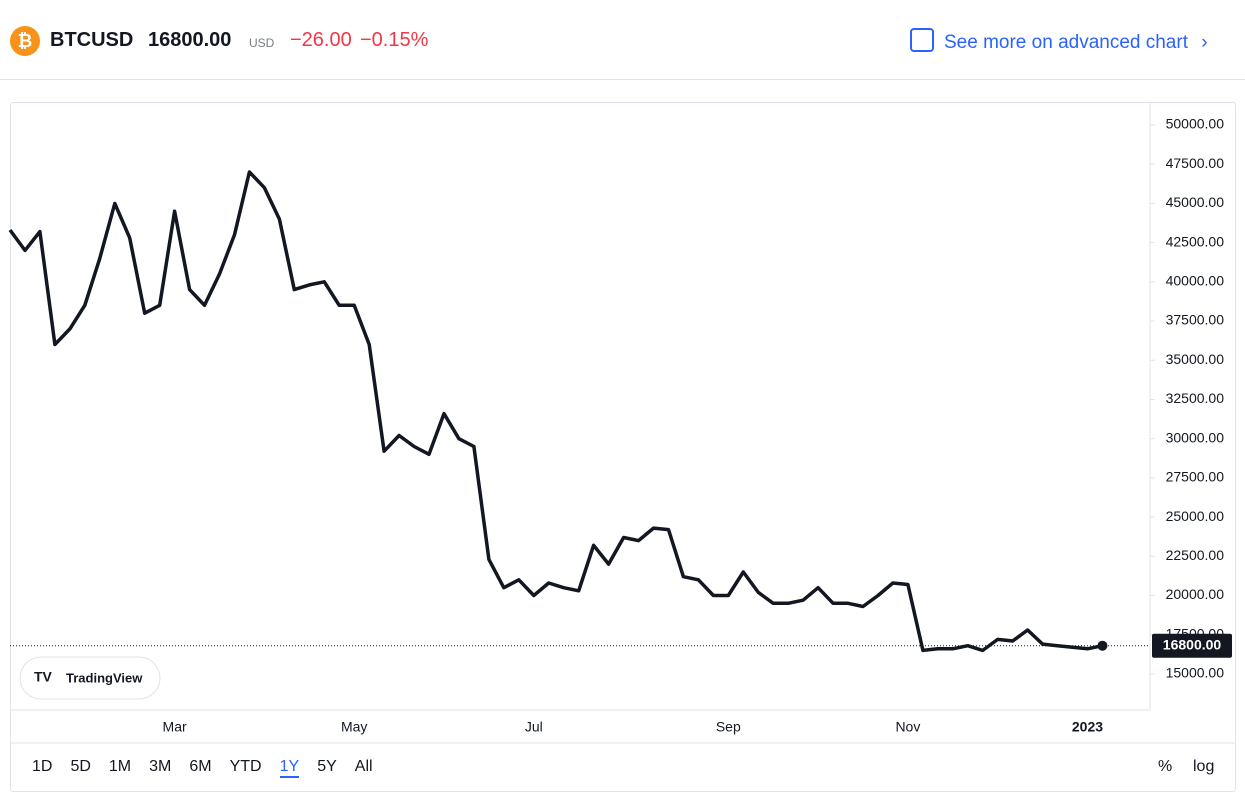 The image size is (1245, 804). What do you see at coordinates (120, 766) in the screenshot?
I see `range-button: 1M` at bounding box center [120, 766].